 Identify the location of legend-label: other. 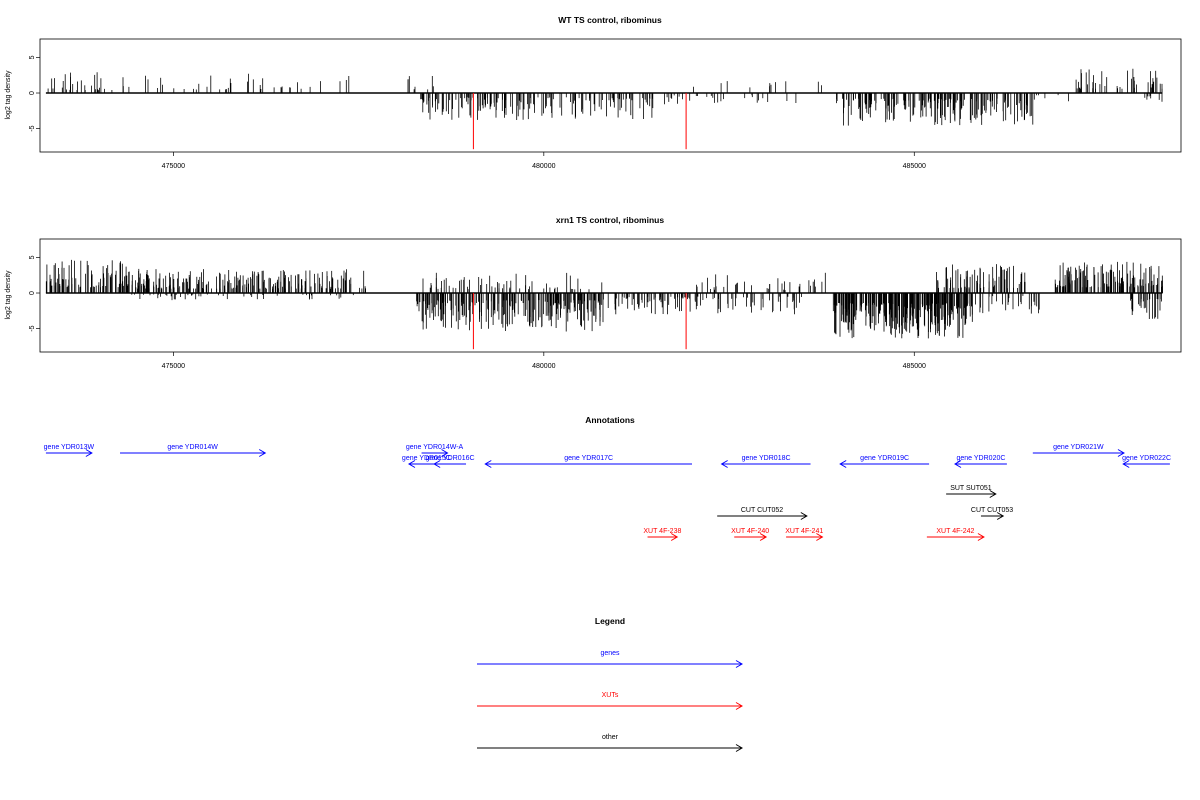
(610, 737).